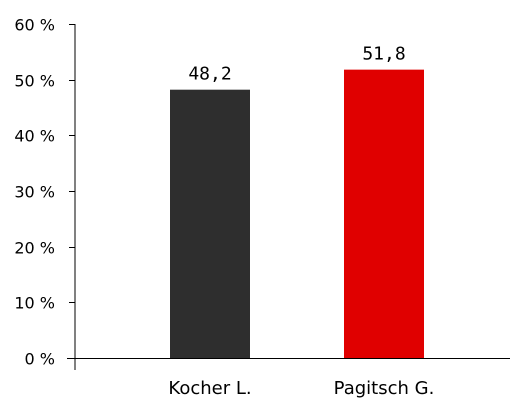  Describe the element at coordinates (209, 388) in the screenshot. I see `x-category-label: Kocher L.` at that location.